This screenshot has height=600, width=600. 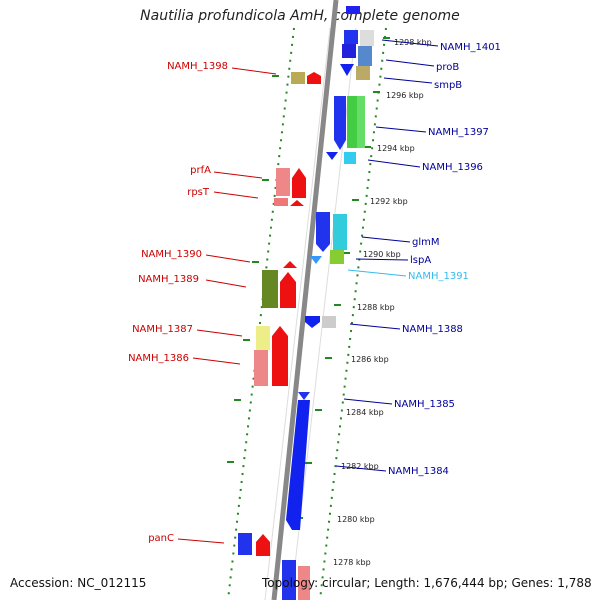 I want to click on forward-strand-genes, so click(x=279, y=314).